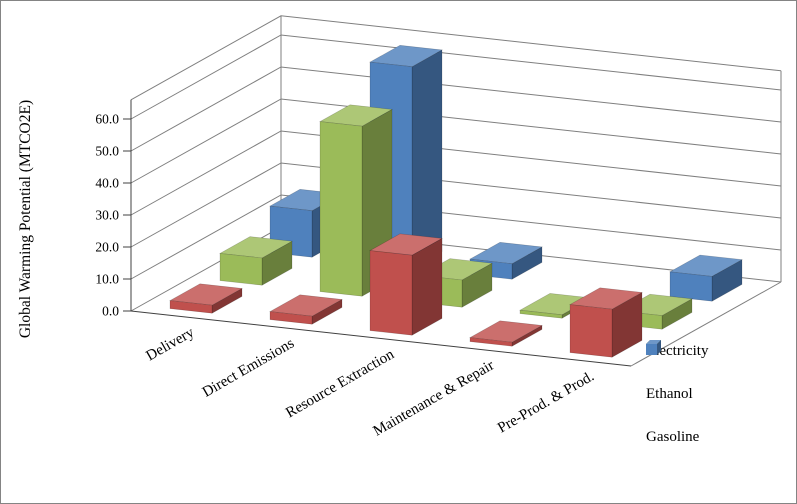  What do you see at coordinates (434, 398) in the screenshot?
I see `x-category-label-maintenance-repair: Maintenance & Repair` at bounding box center [434, 398].